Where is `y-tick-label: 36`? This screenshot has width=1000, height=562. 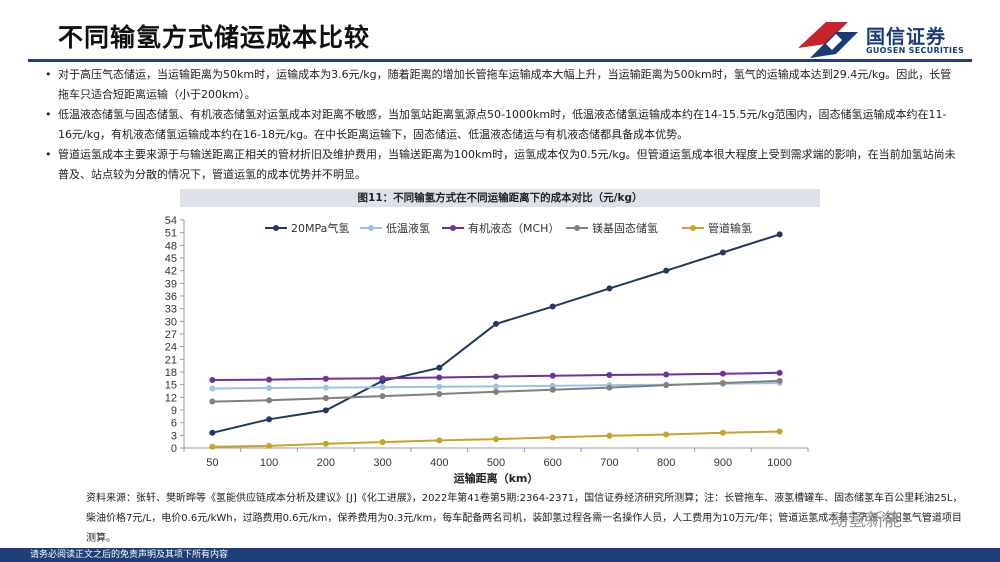 y-tick-label: 36 is located at coordinates (171, 297).